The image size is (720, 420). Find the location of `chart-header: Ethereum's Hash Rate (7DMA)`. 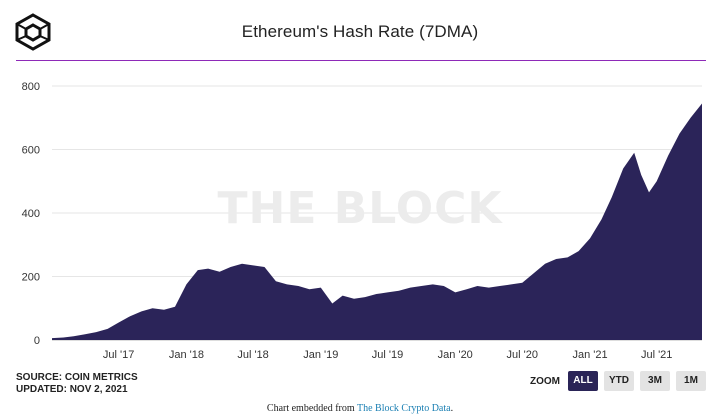

chart-header: Ethereum's Hash Rate (7DMA) is located at coordinates (360, 31).